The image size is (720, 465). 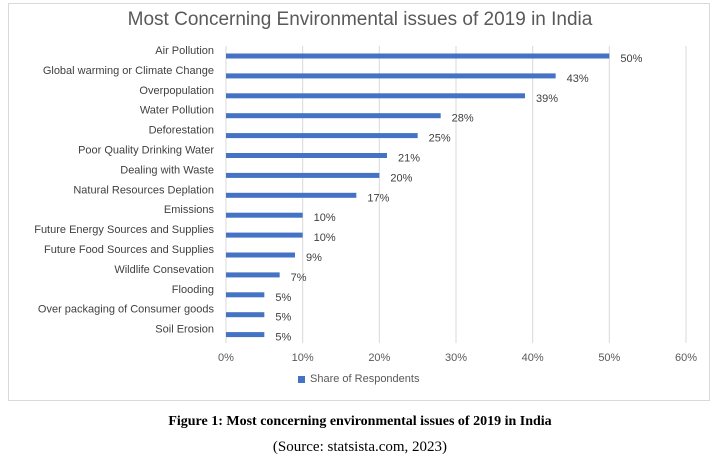 What do you see at coordinates (314, 258) in the screenshot?
I see `data-label: 9%` at bounding box center [314, 258].